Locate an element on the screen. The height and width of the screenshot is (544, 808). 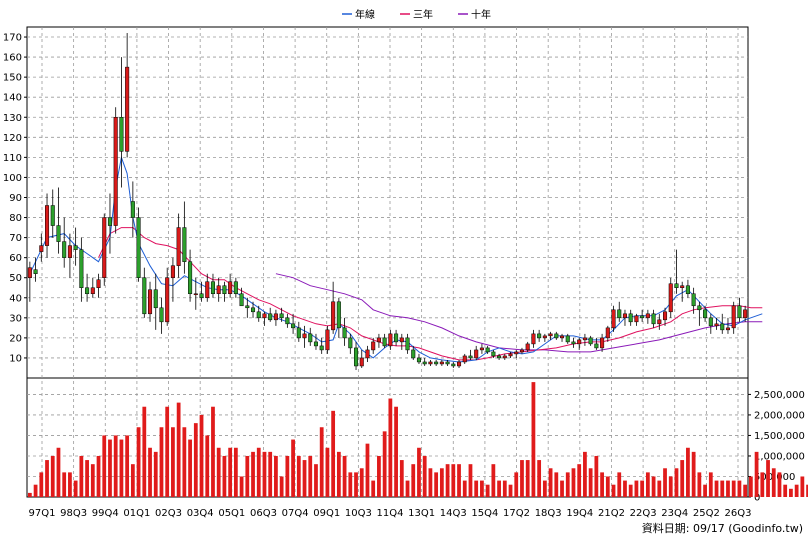
price-tick-label: 20 is located at coordinates (15, 338).